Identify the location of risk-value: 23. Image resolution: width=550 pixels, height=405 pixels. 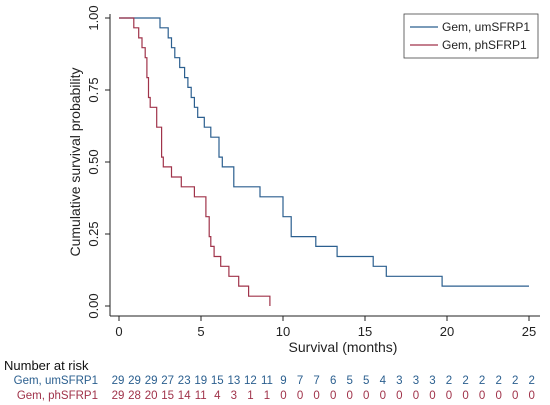
(184, 381).